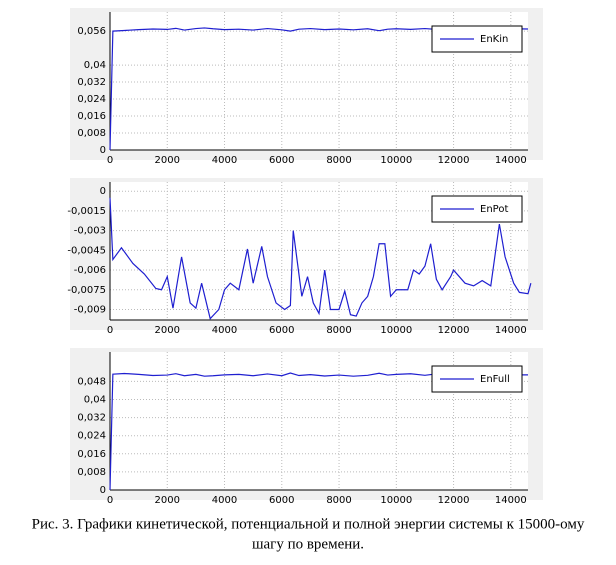  What do you see at coordinates (86, 290) in the screenshot?
I see `y-tick-label: -0,0075` at bounding box center [86, 290].